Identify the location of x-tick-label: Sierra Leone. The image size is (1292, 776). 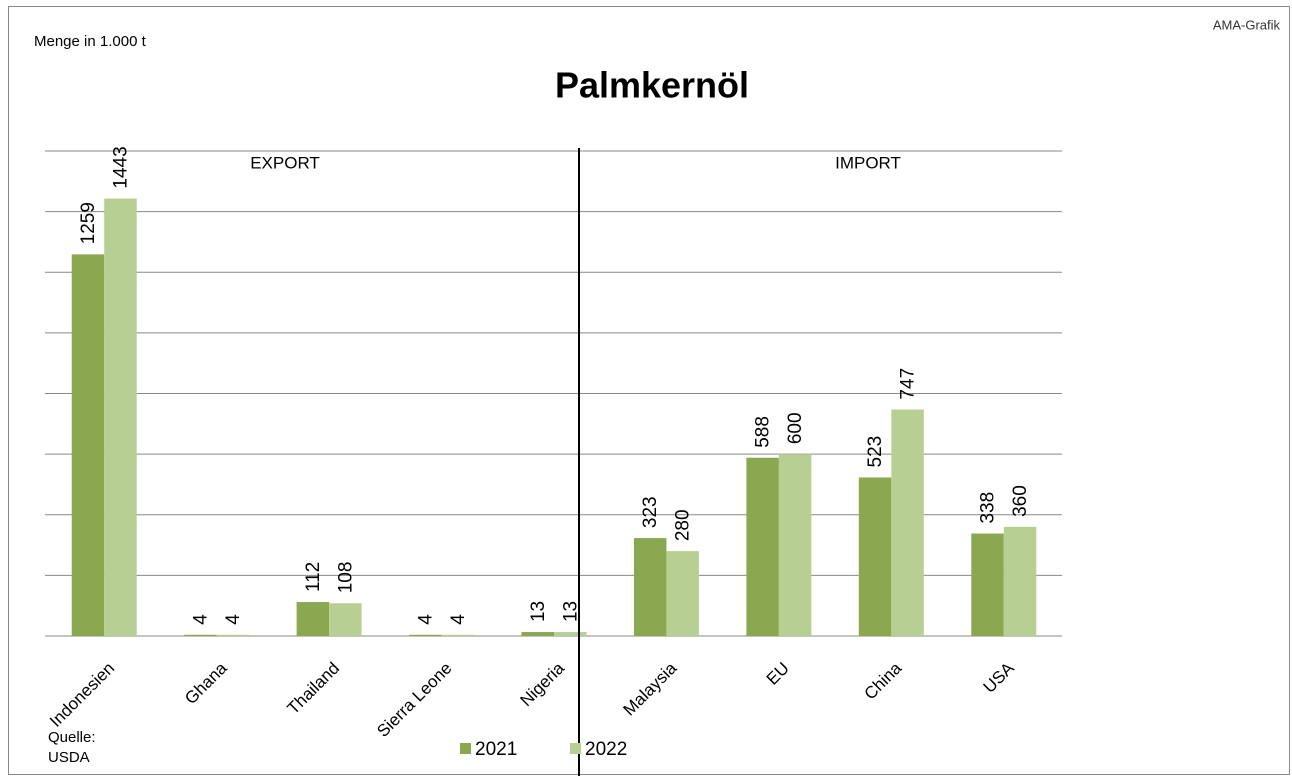
(414, 700).